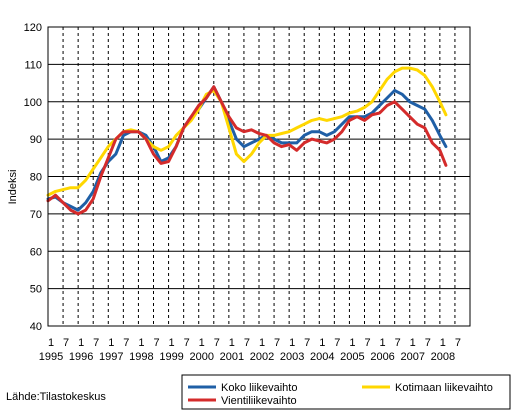  Describe the element at coordinates (33, 28) in the screenshot. I see `y-tick-label: 120` at that location.